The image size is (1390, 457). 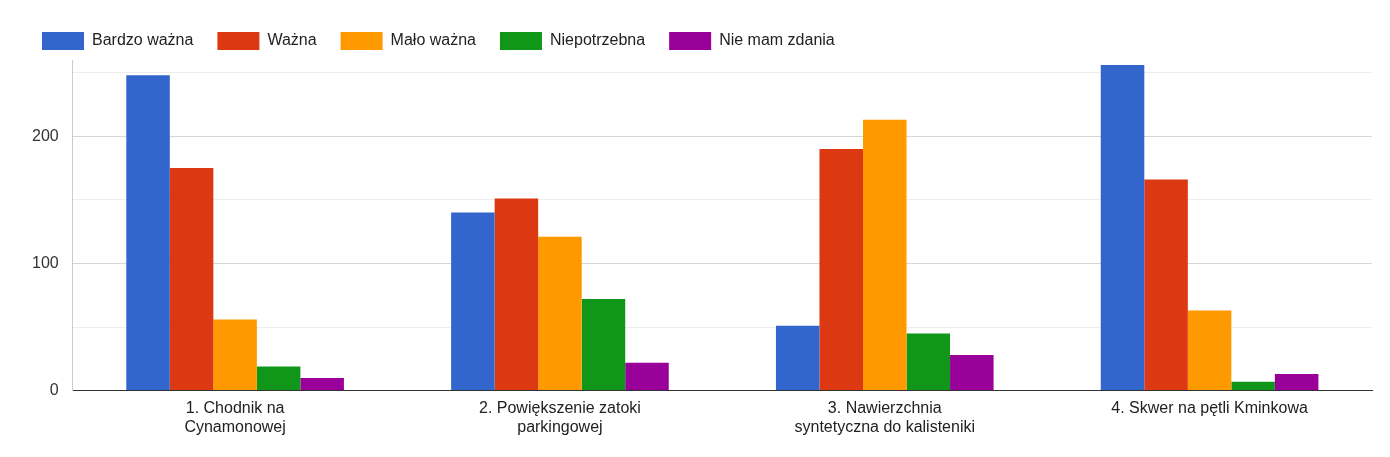 I want to click on x-tick-label: 2. Powiększenie zatoki parkingowej, so click(x=560, y=416).